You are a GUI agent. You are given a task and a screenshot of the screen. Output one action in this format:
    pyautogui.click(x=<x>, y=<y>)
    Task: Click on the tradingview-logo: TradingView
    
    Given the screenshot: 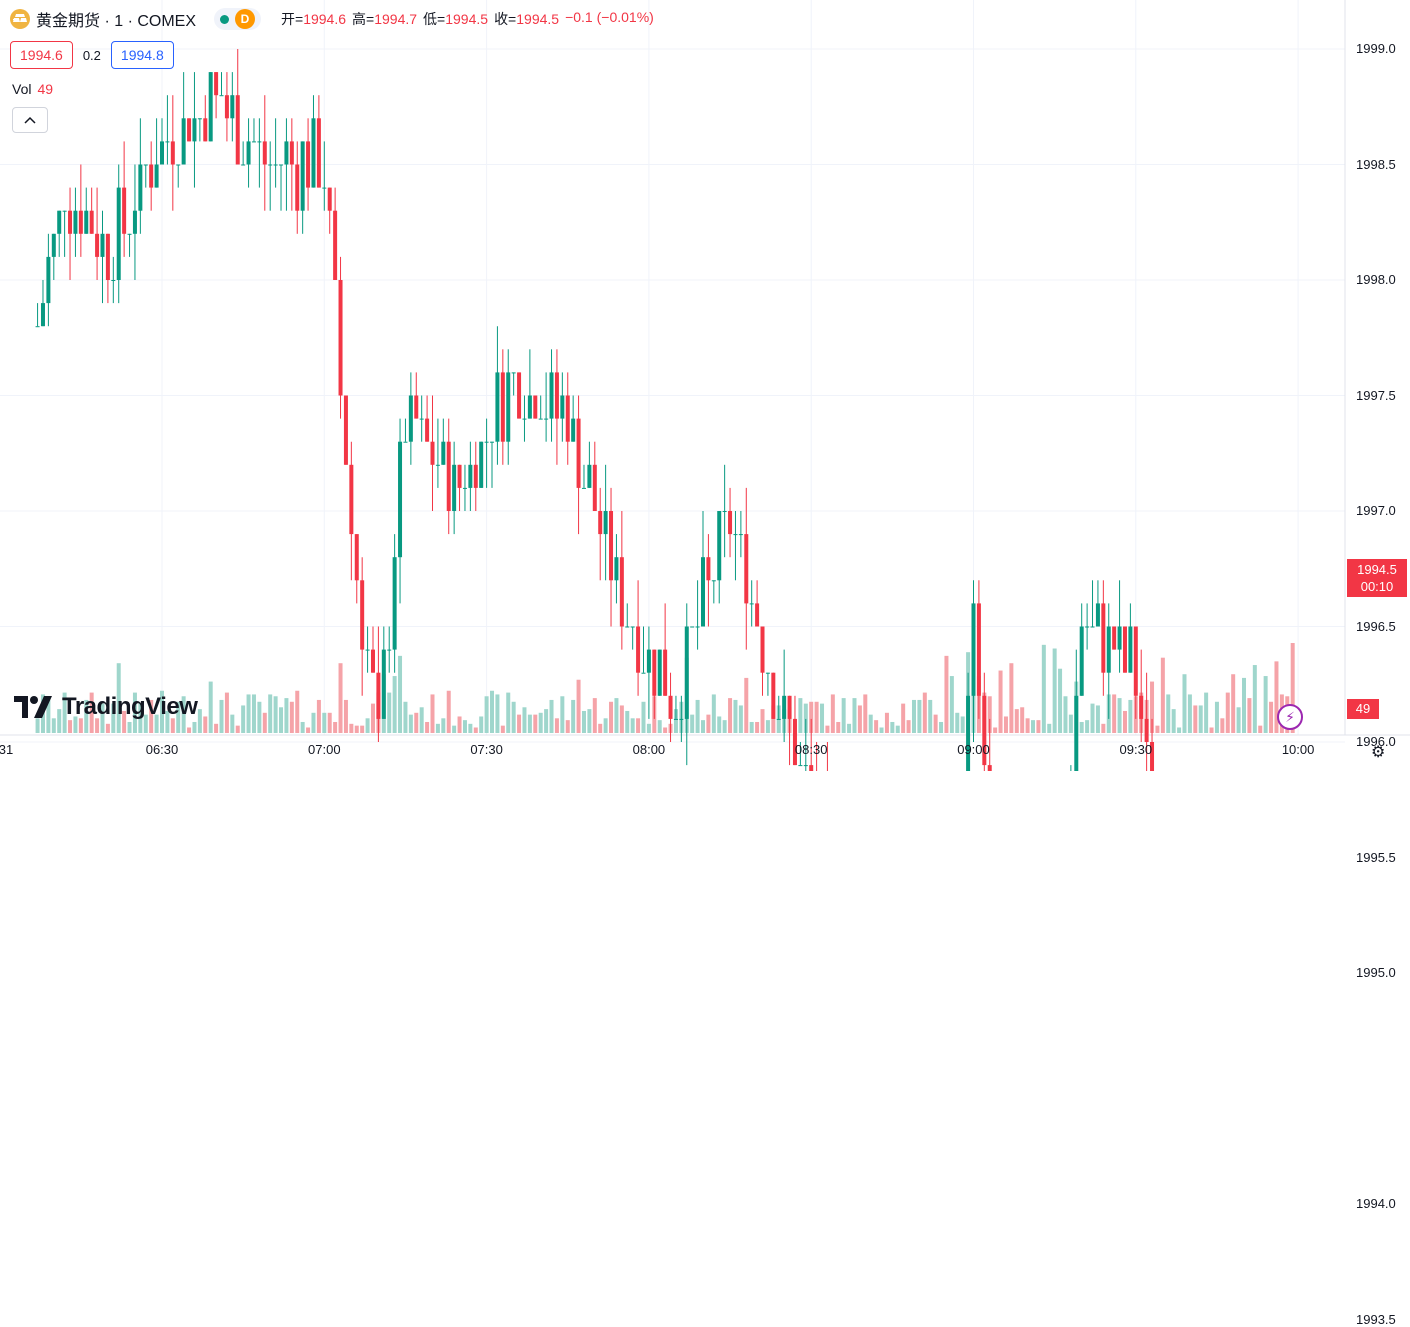 What is the action you would take?
    pyautogui.click(x=106, y=707)
    